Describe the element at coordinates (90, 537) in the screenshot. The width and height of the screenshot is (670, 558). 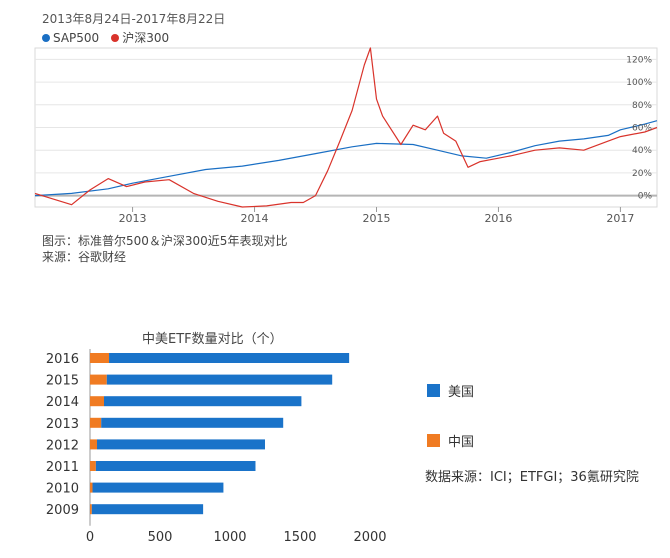
I see `x-tick-label: 0` at that location.